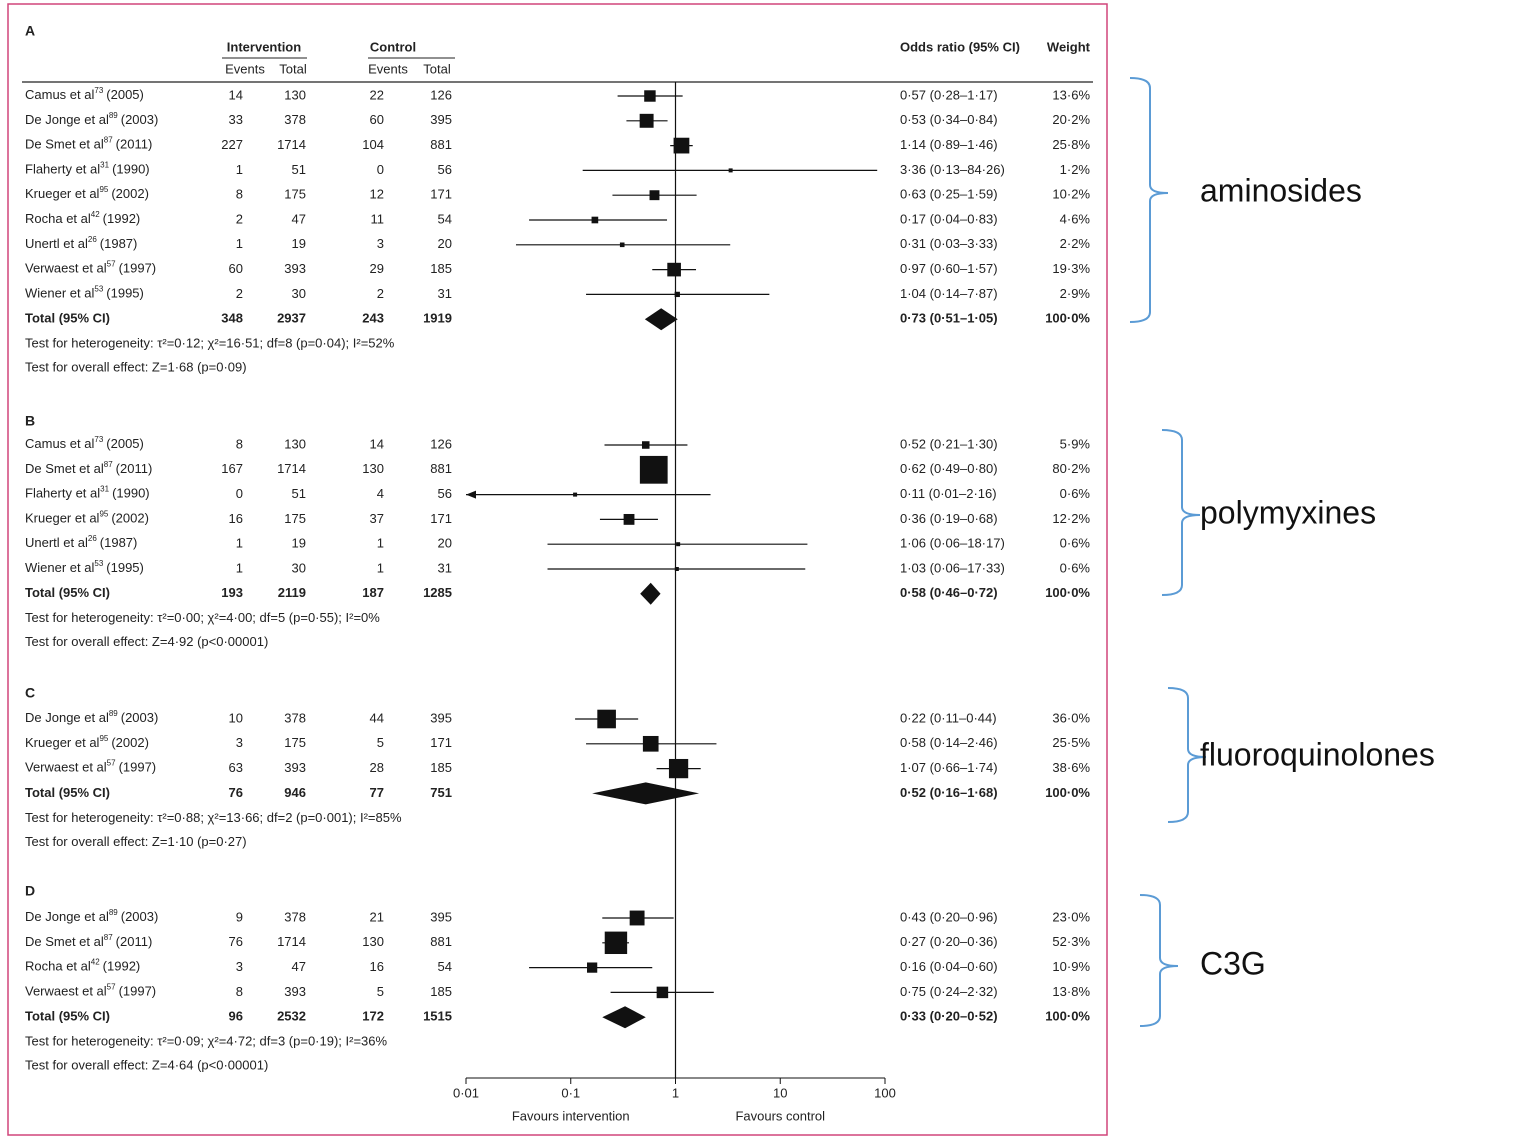 The width and height of the screenshot is (1513, 1141). What do you see at coordinates (1071, 916) in the screenshot?
I see `cell-weight: 23·0%` at bounding box center [1071, 916].